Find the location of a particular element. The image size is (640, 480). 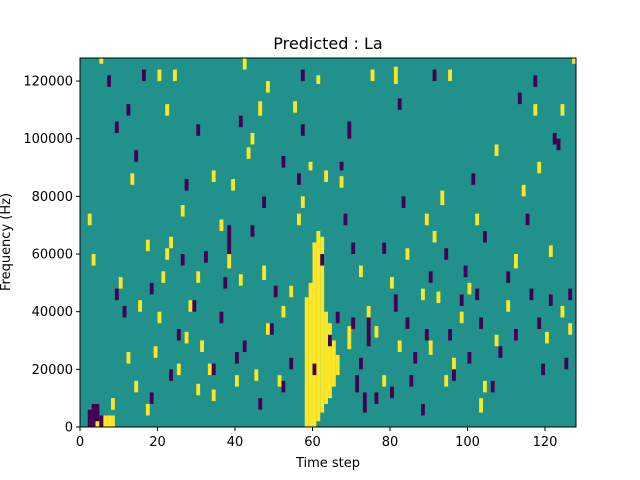

y-axis-label: Frequency (Hz) is located at coordinates (7, 242).